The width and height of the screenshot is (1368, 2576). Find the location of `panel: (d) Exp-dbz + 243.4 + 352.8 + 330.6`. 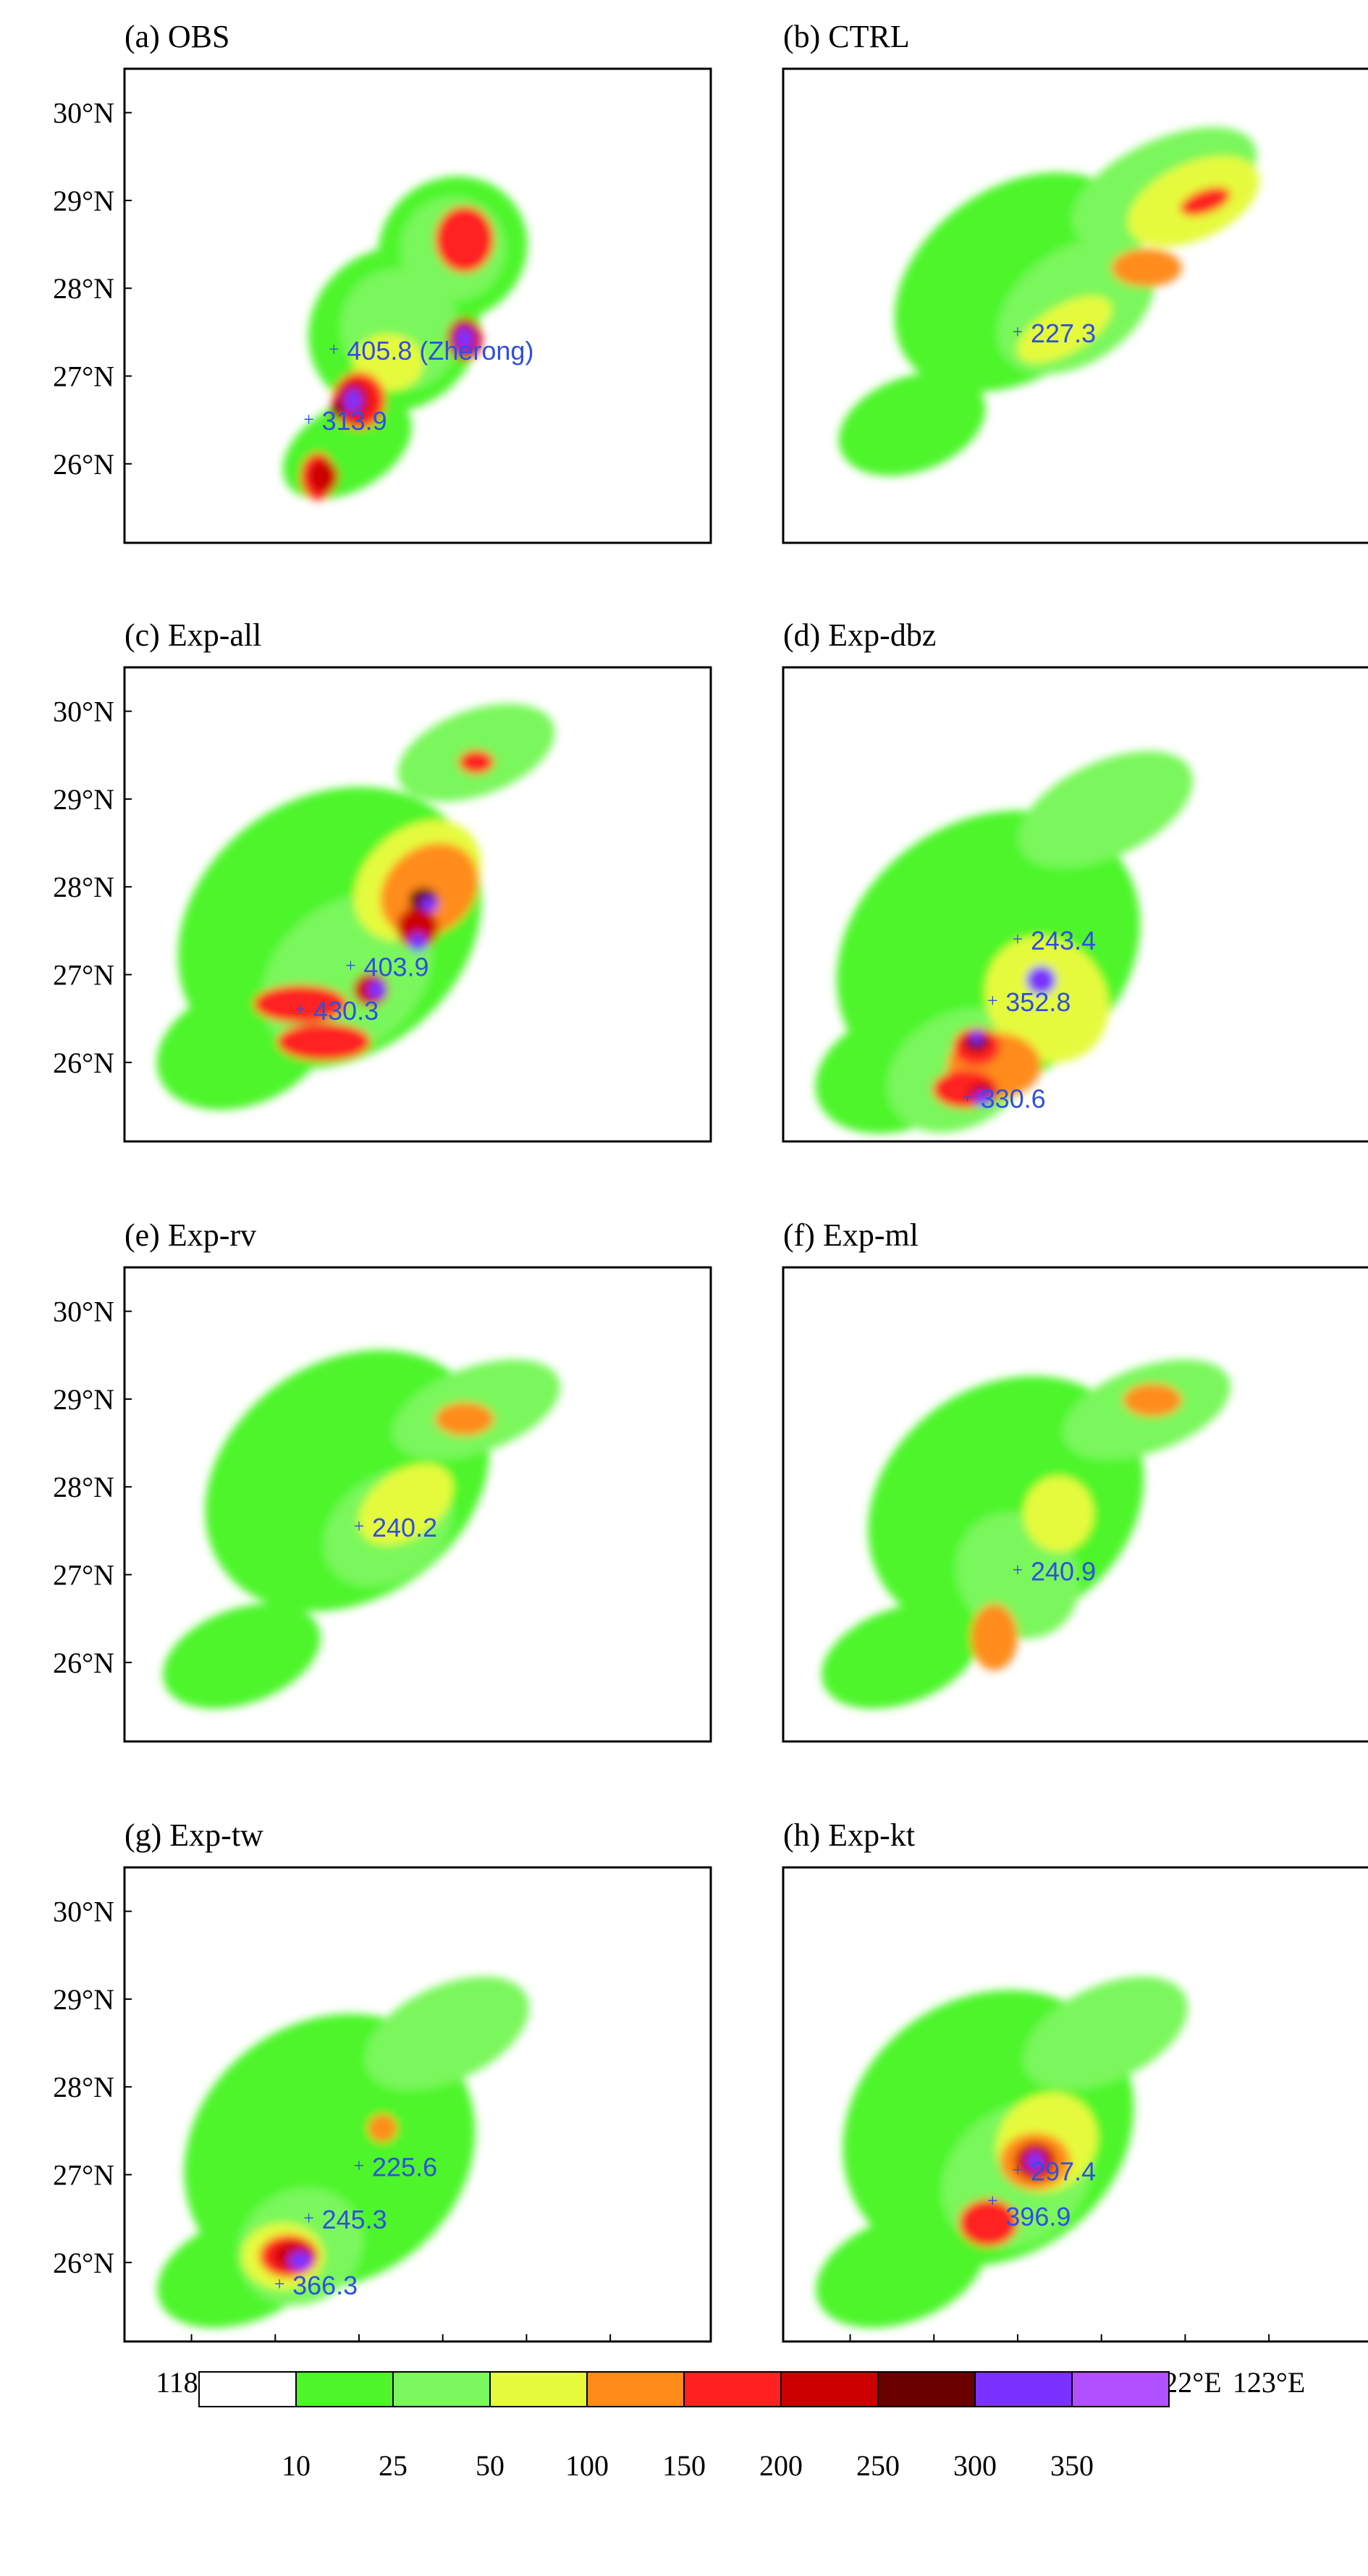

panel: (d) Exp-dbz + 243.4 + 352.8 + 330.6 is located at coordinates (1075, 880).